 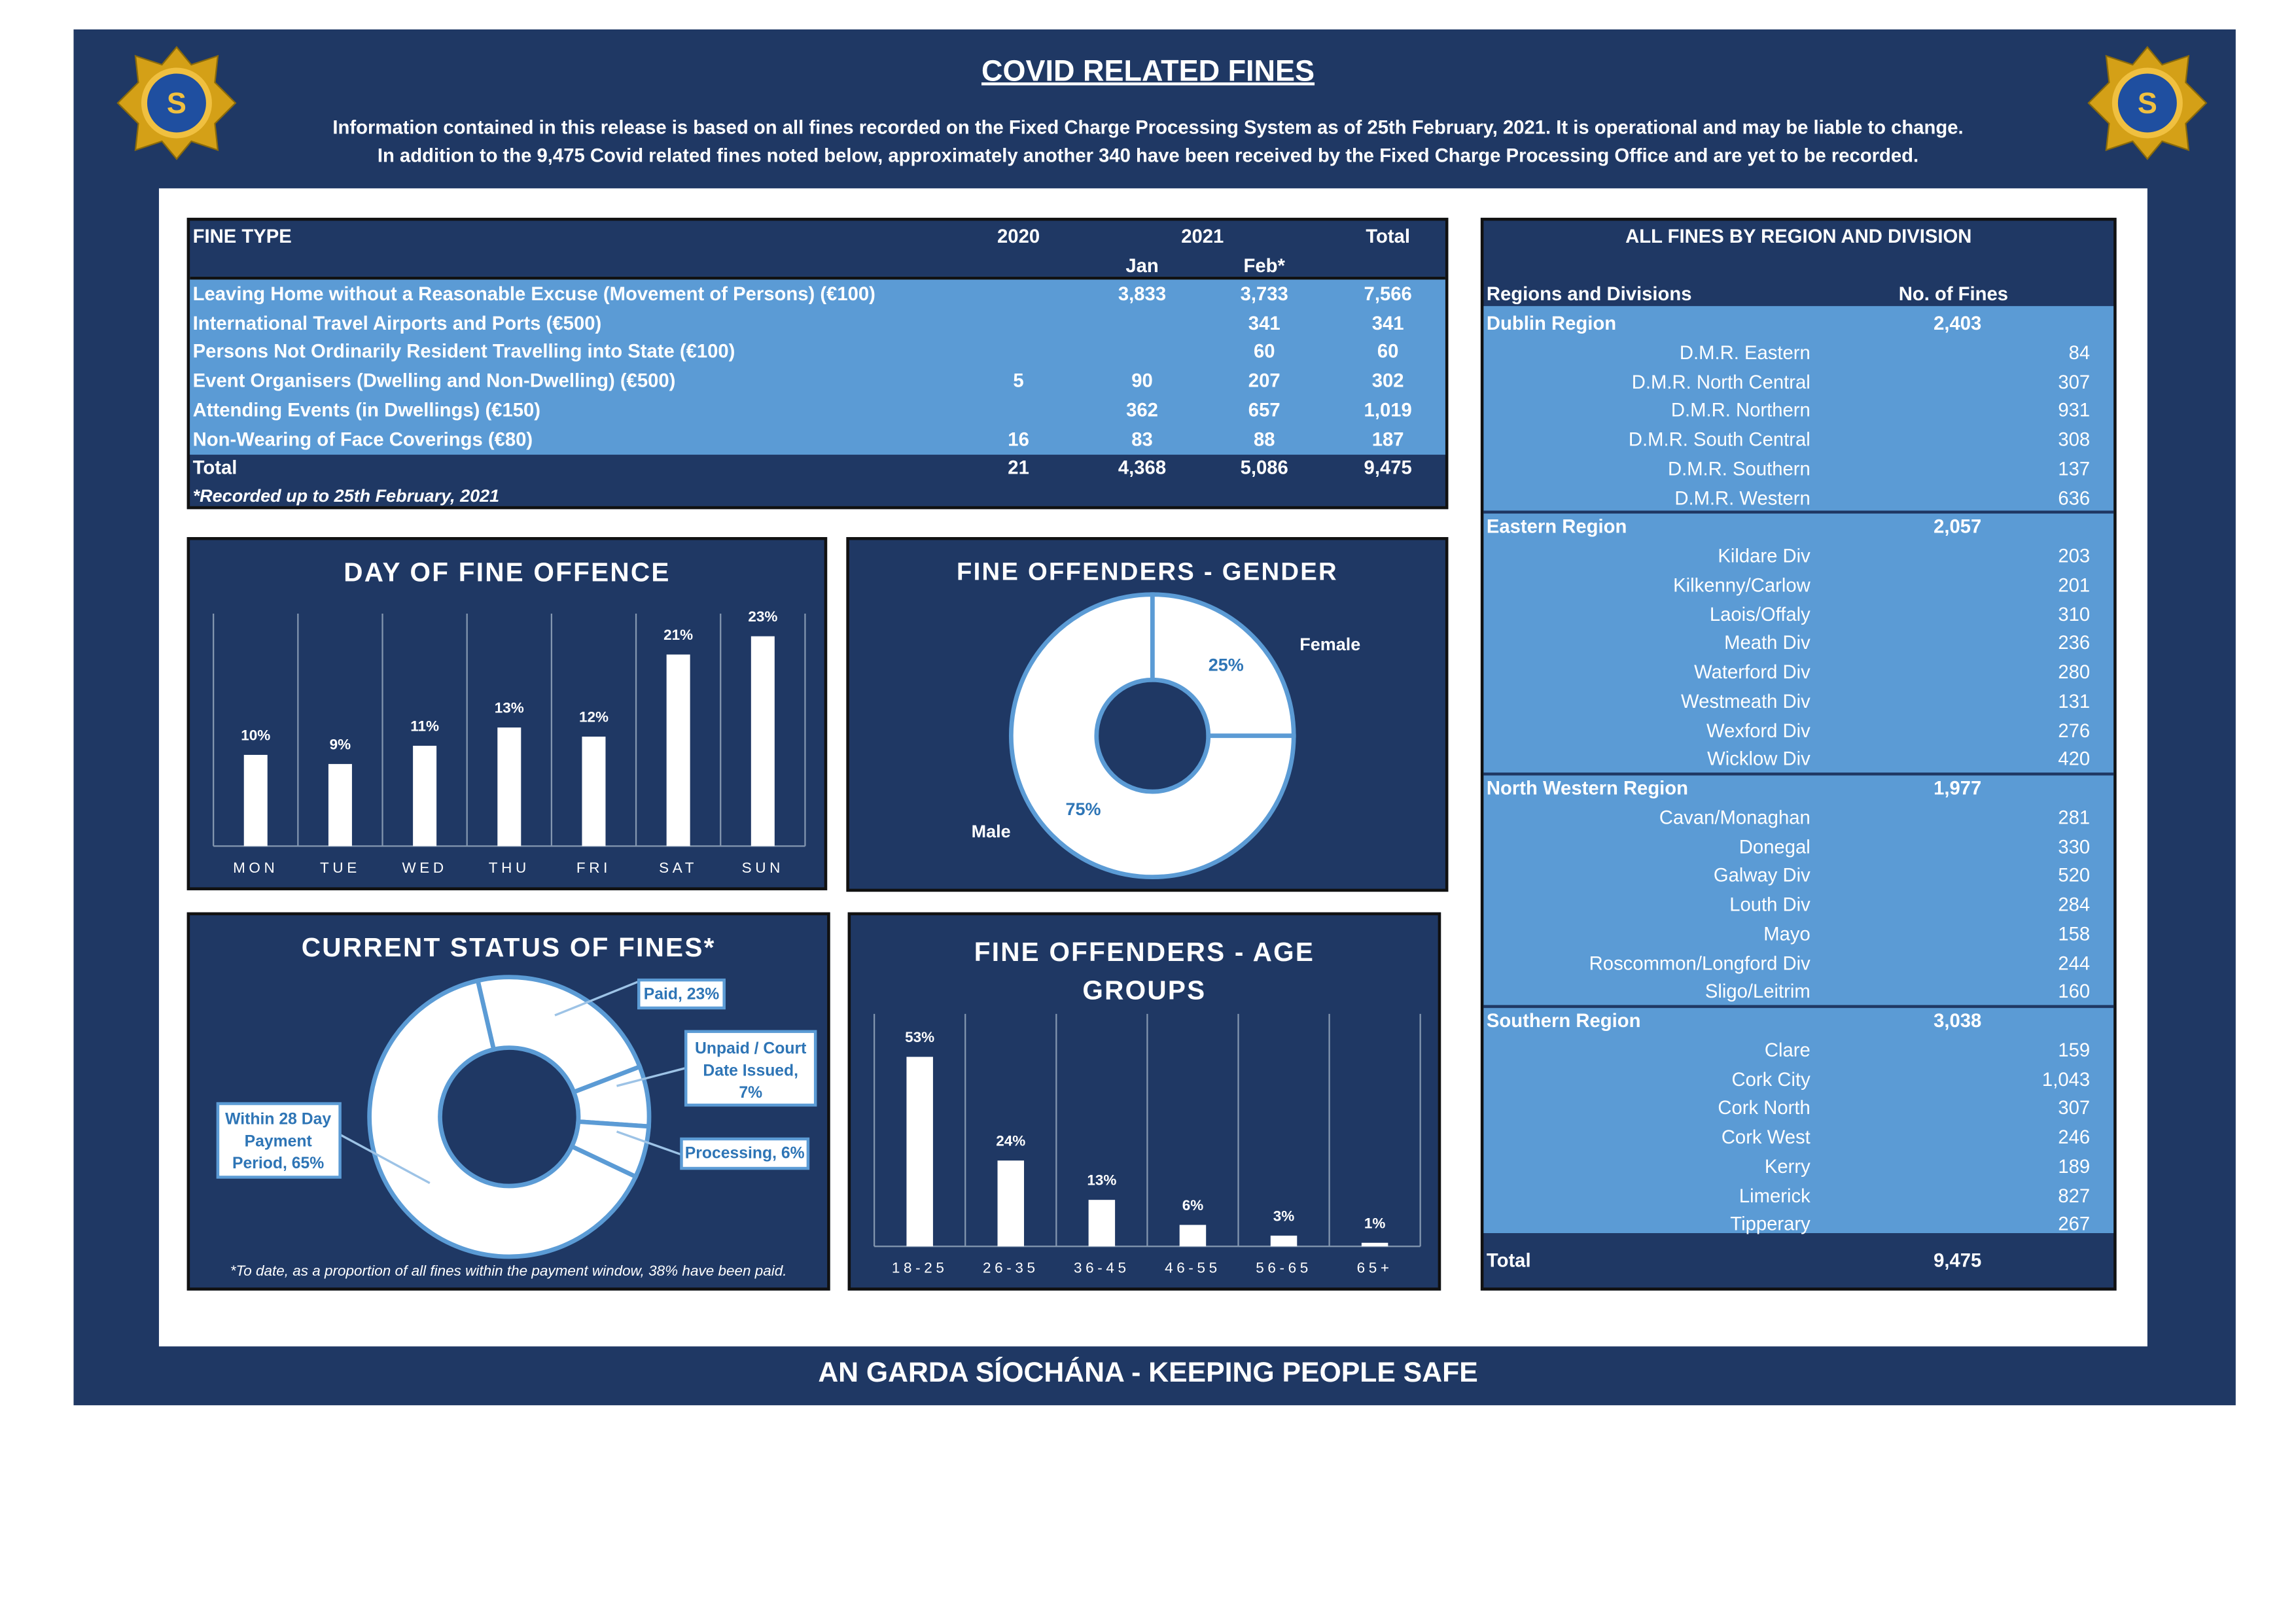 What do you see at coordinates (1770, 1224) in the screenshot?
I see `division-name: Tipperary` at bounding box center [1770, 1224].